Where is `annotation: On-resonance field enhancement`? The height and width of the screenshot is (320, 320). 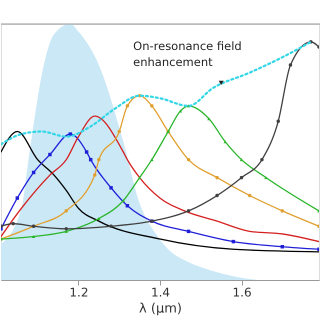 annotation: On-resonance field enhancement is located at coordinates (187, 53).